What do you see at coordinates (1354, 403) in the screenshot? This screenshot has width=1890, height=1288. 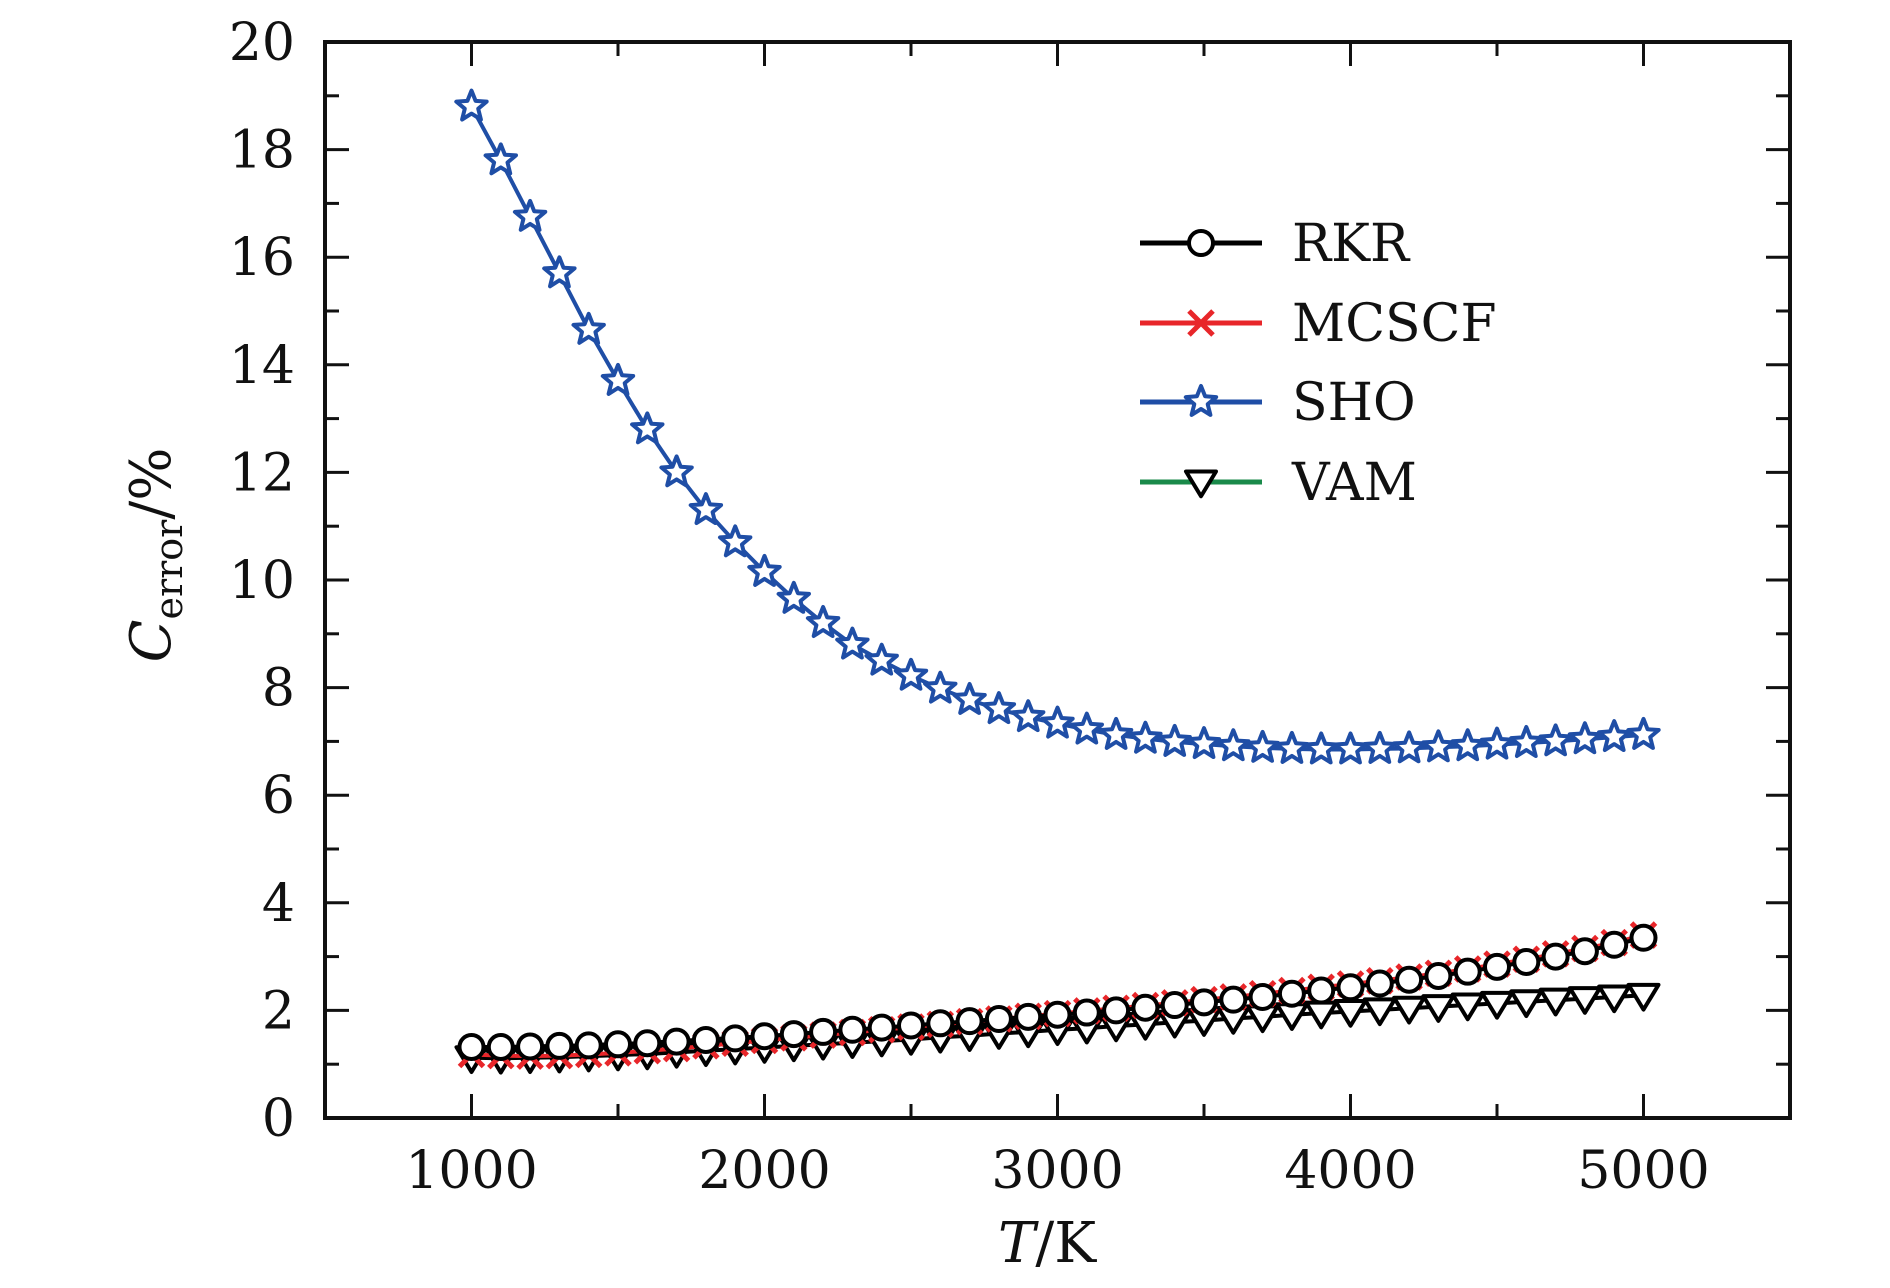 I see `legend-label: SHO` at bounding box center [1354, 403].